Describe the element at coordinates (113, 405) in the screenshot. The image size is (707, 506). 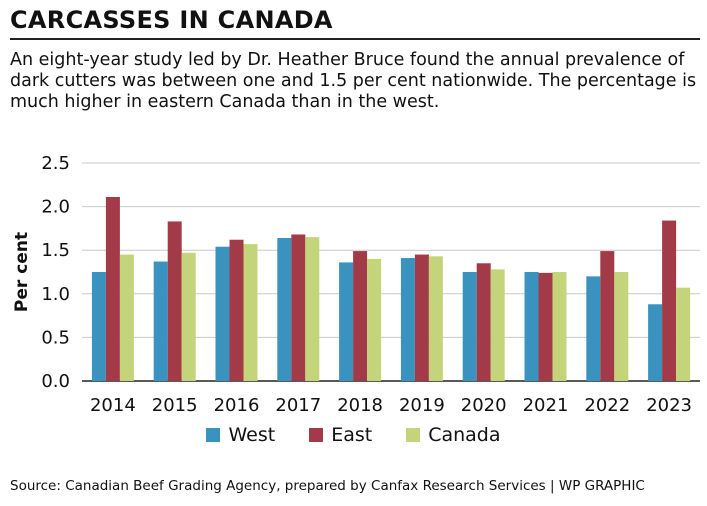
I see `x-tick-label: 2014` at that location.